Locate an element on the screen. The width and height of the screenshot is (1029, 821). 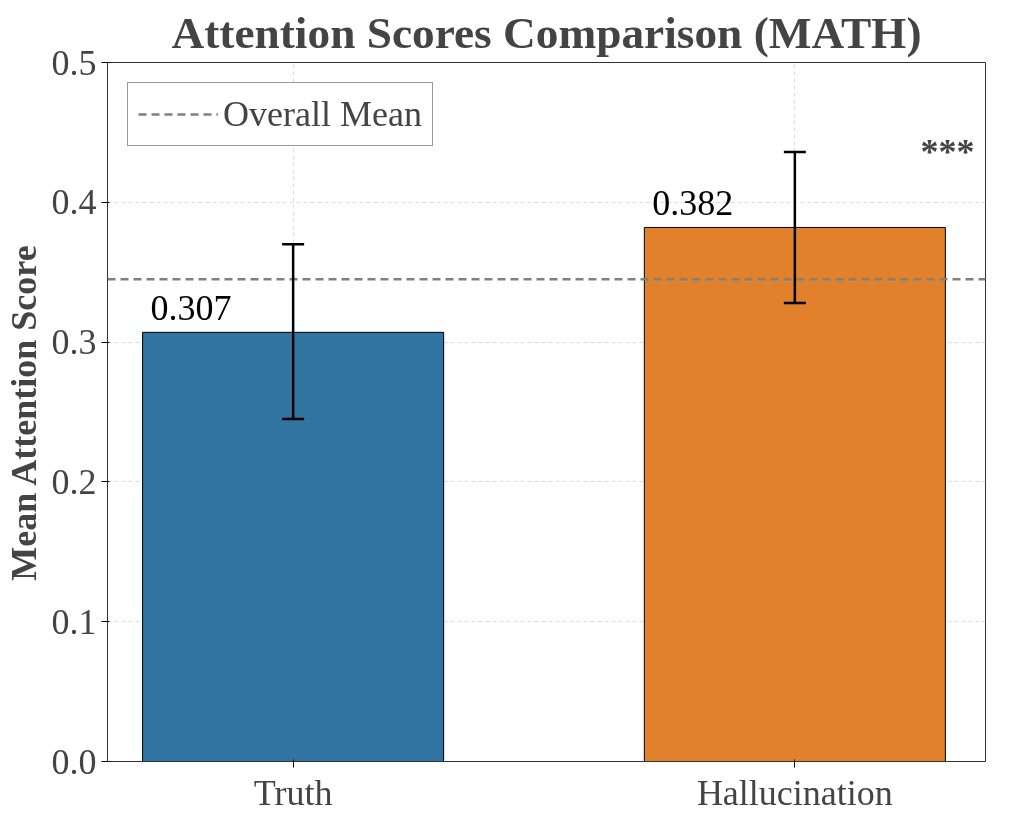
y-tick-label: 0.5 is located at coordinates (74, 62).